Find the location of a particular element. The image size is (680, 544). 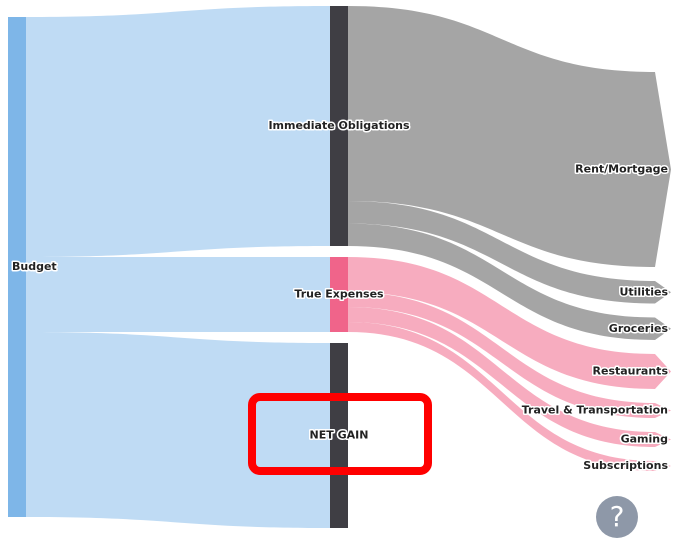

node-label: Rent/Mortgage is located at coordinates (621, 169).